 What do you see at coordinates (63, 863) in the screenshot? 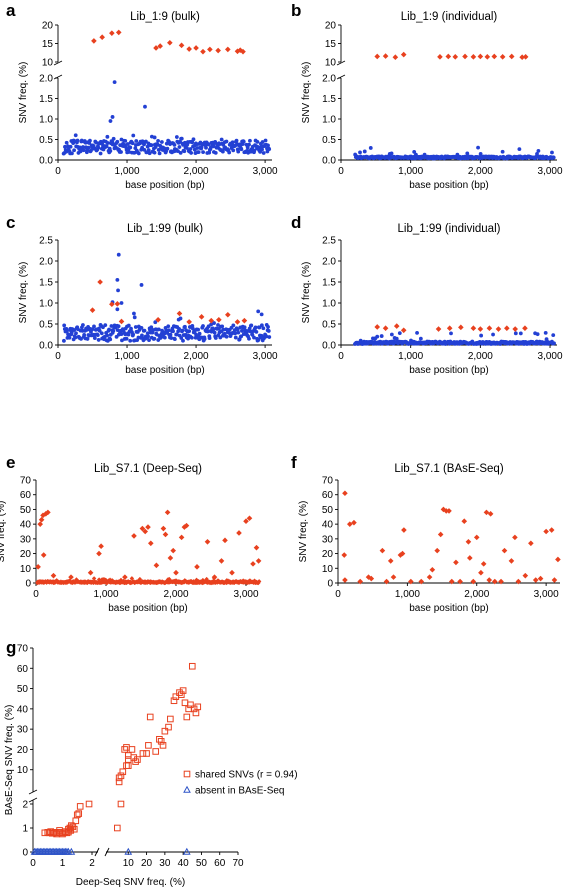
I see `x-tick-label: 1` at bounding box center [63, 863].